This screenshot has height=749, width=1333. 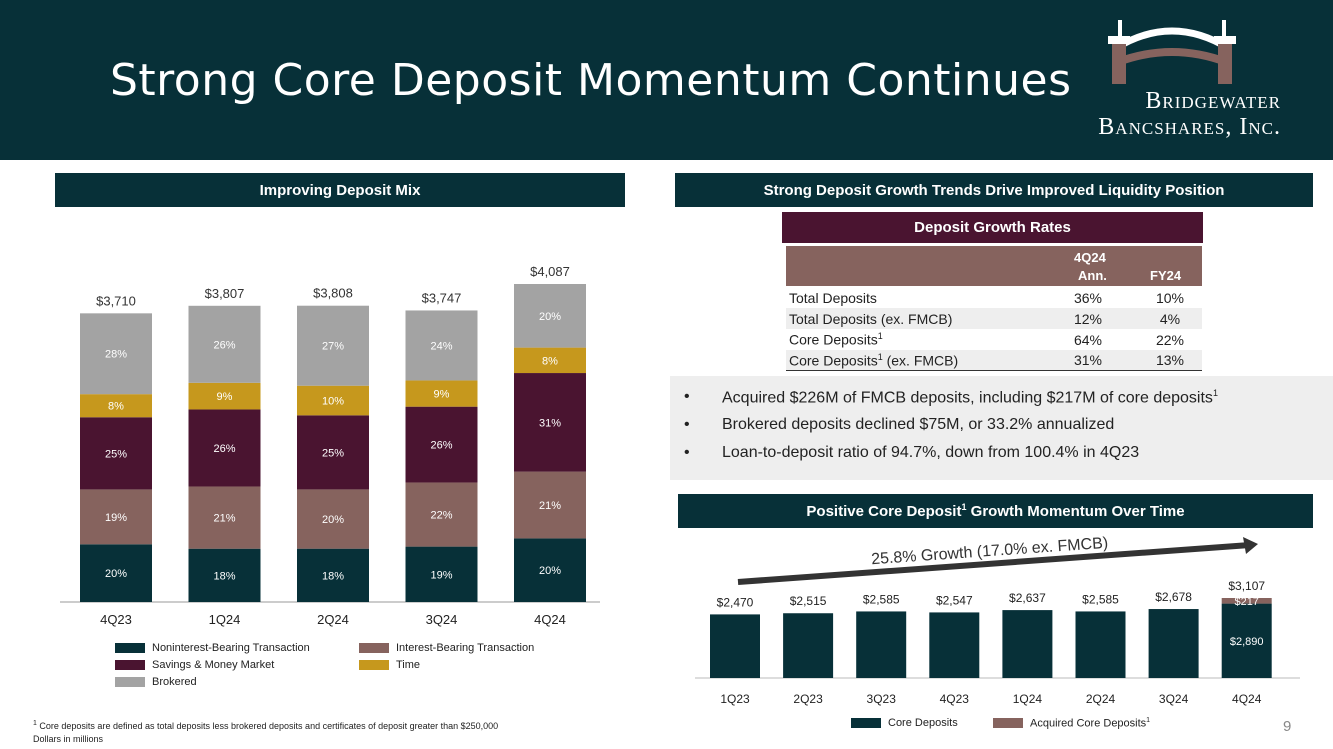 What do you see at coordinates (874, 360) in the screenshot?
I see `growth-rate-label: Core Deposits1 (ex. FMCB)` at bounding box center [874, 360].